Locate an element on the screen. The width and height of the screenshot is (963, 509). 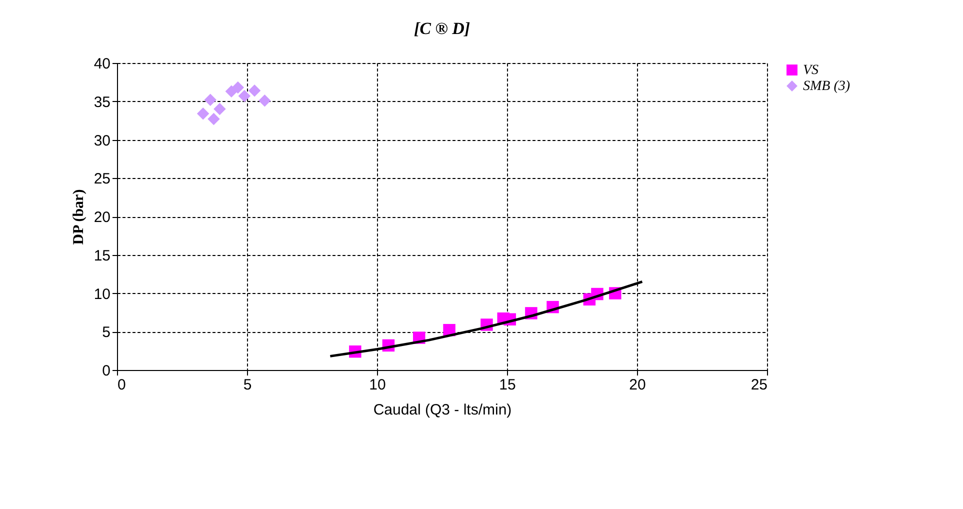
x-tick-label: 25 is located at coordinates (759, 385).